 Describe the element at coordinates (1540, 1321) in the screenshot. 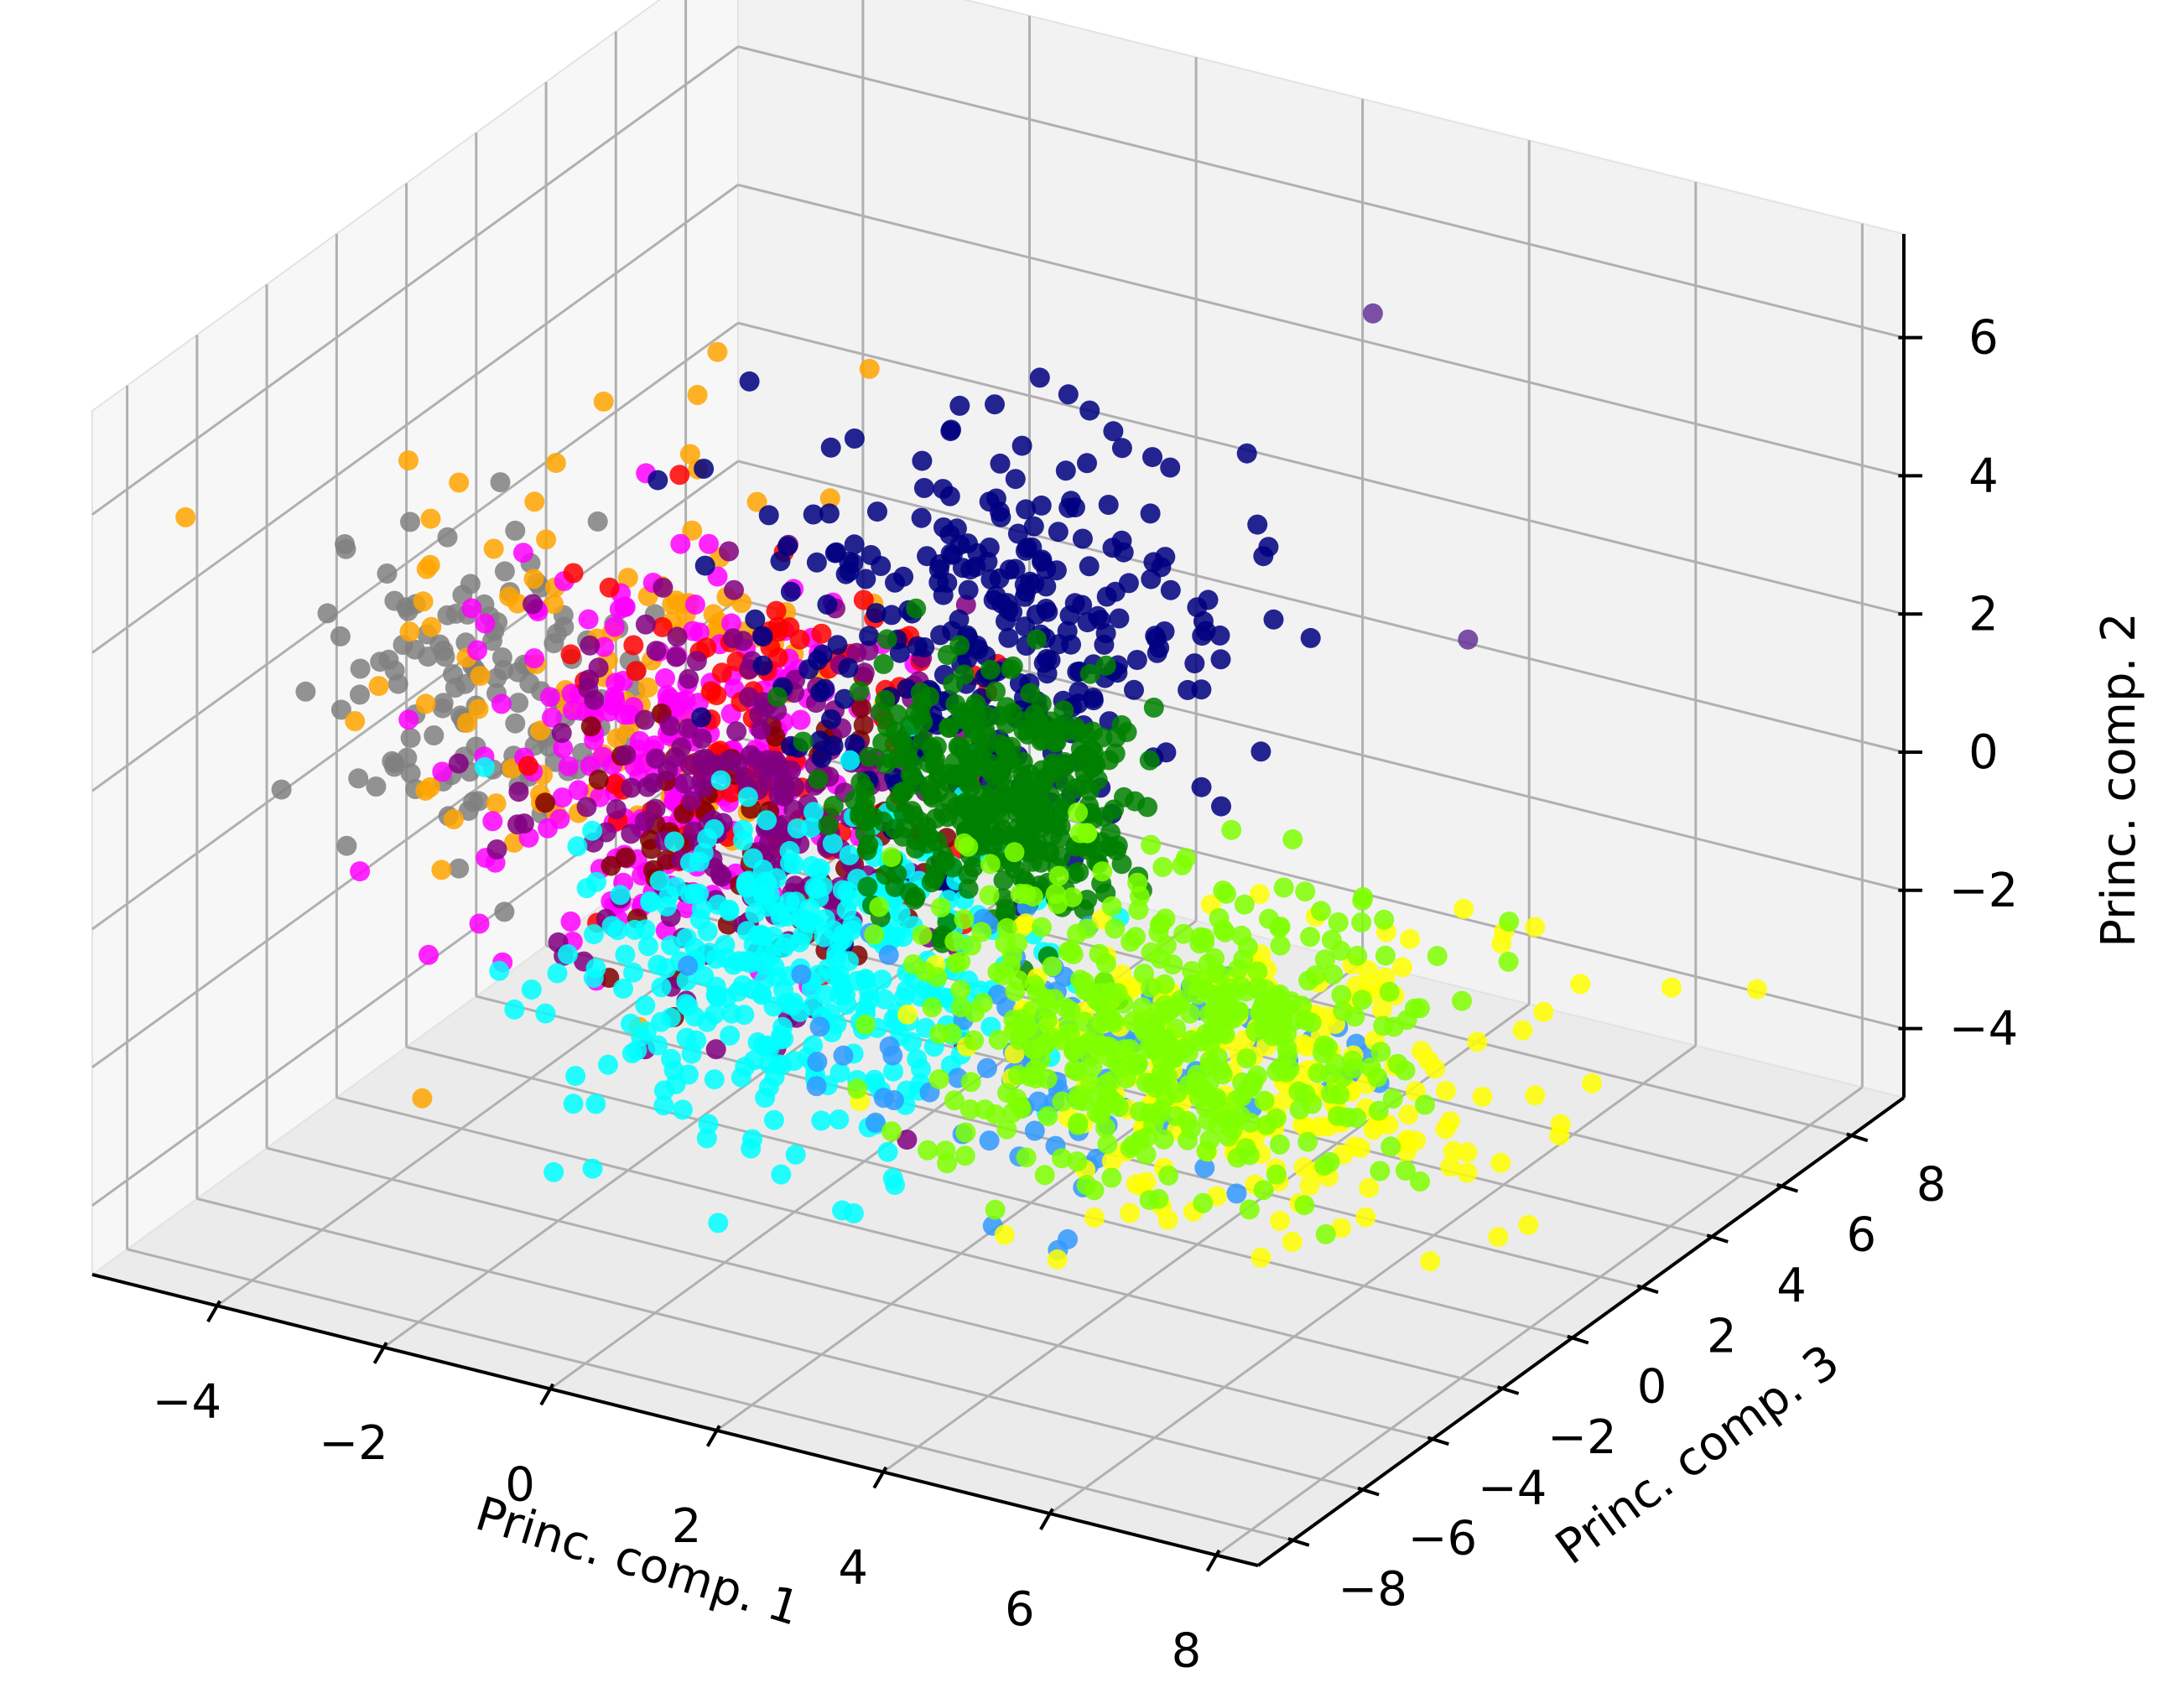

I see `x-grid-floor` at that location.